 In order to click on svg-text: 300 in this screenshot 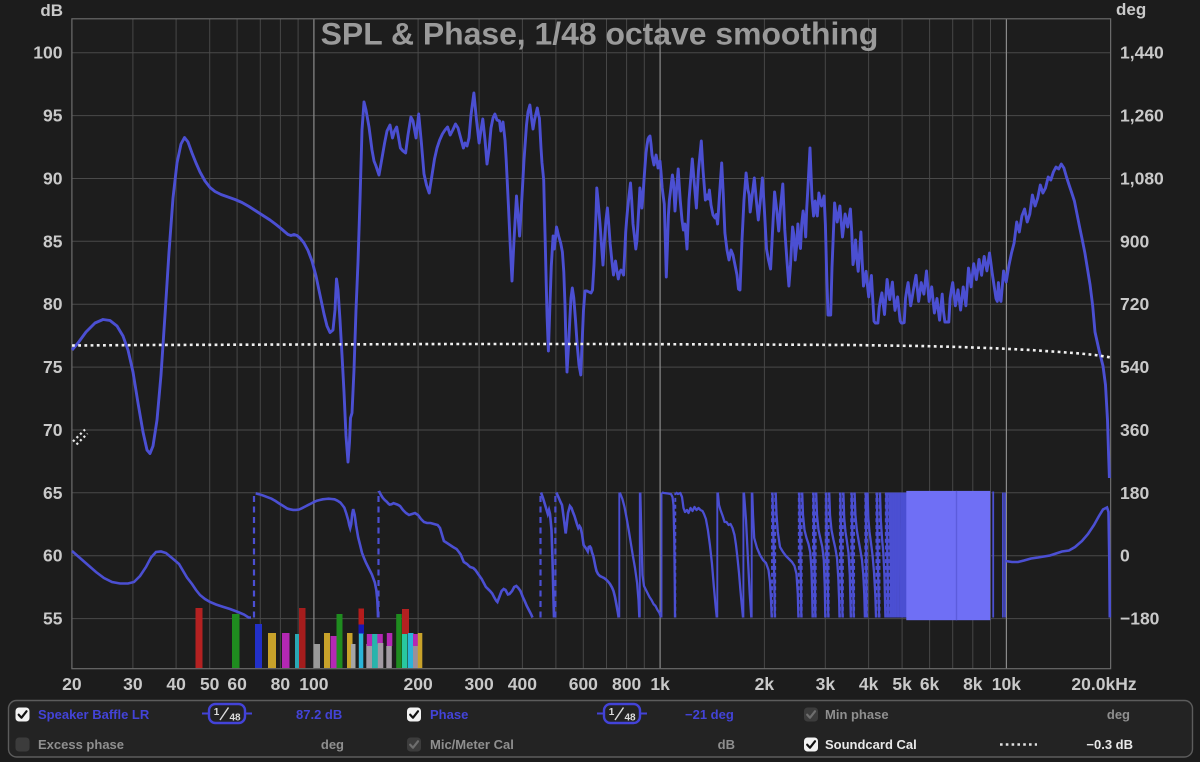, I will do `click(479, 684)`.